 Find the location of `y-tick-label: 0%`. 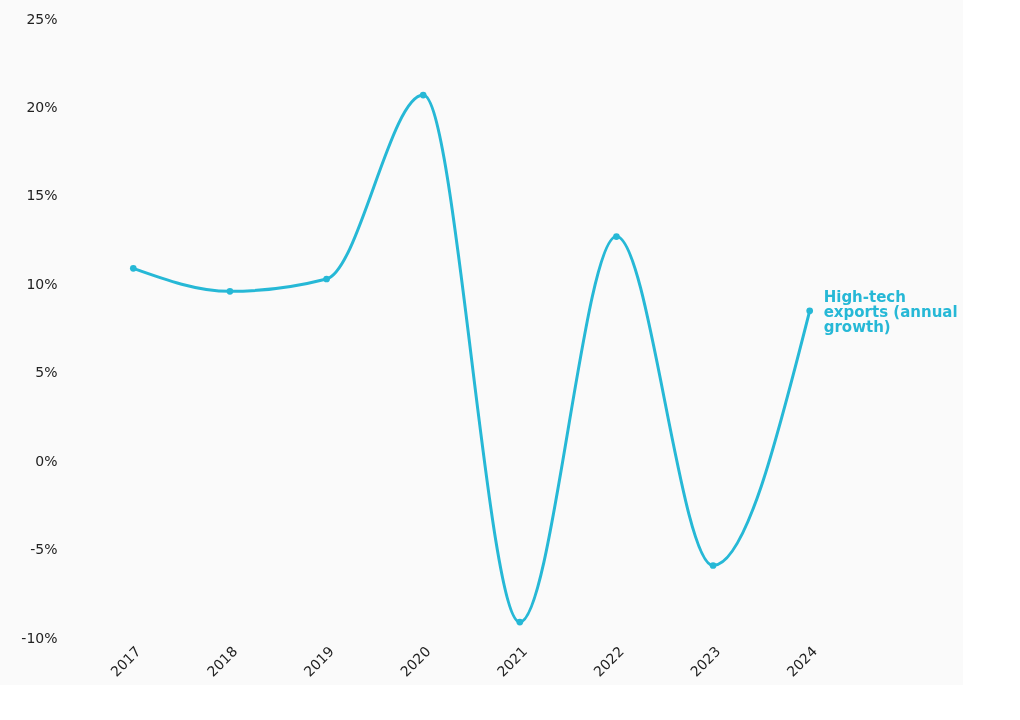

y-tick-label: 0% is located at coordinates (46, 460).